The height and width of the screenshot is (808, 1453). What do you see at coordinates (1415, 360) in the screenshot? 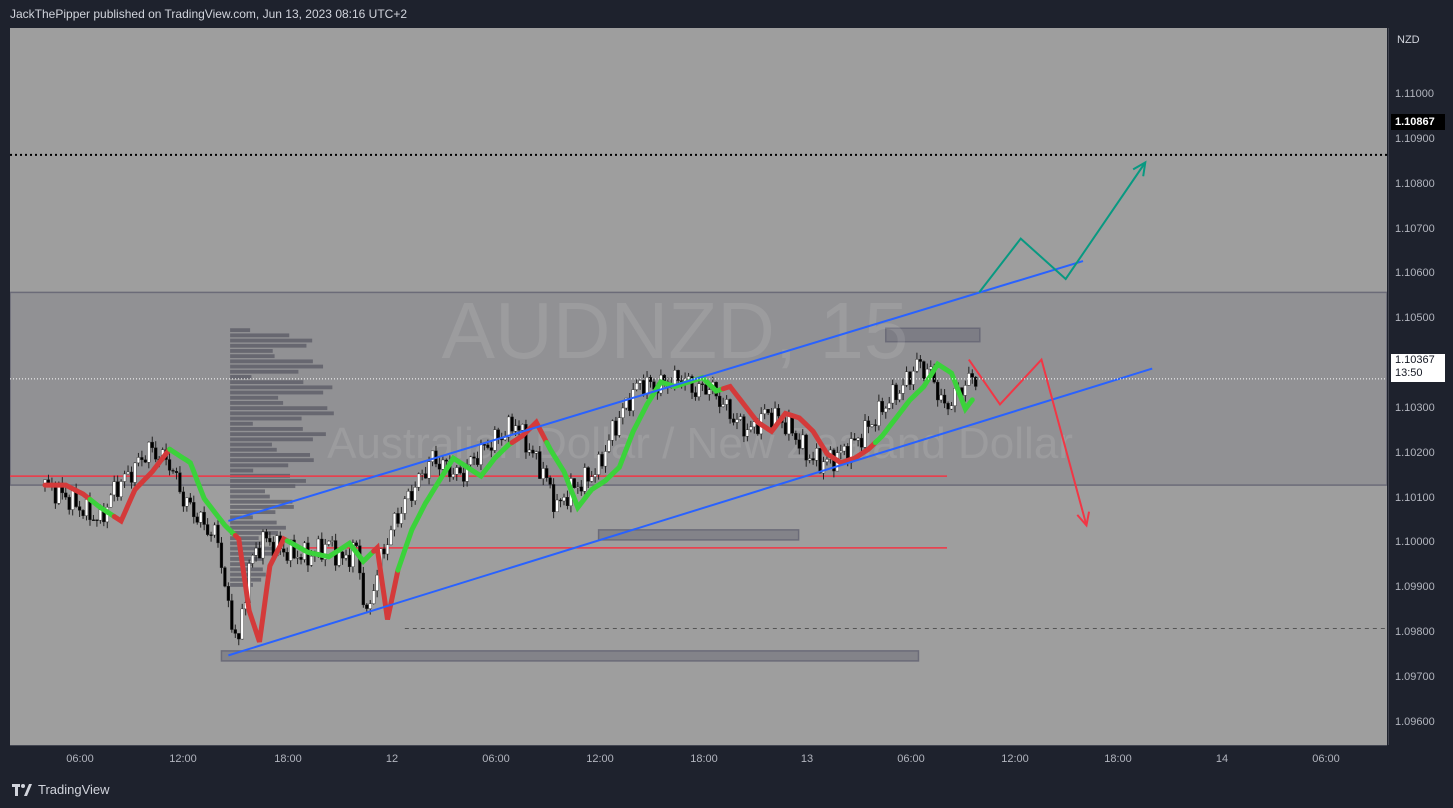
I see `last-price: 1.10367` at bounding box center [1415, 360].